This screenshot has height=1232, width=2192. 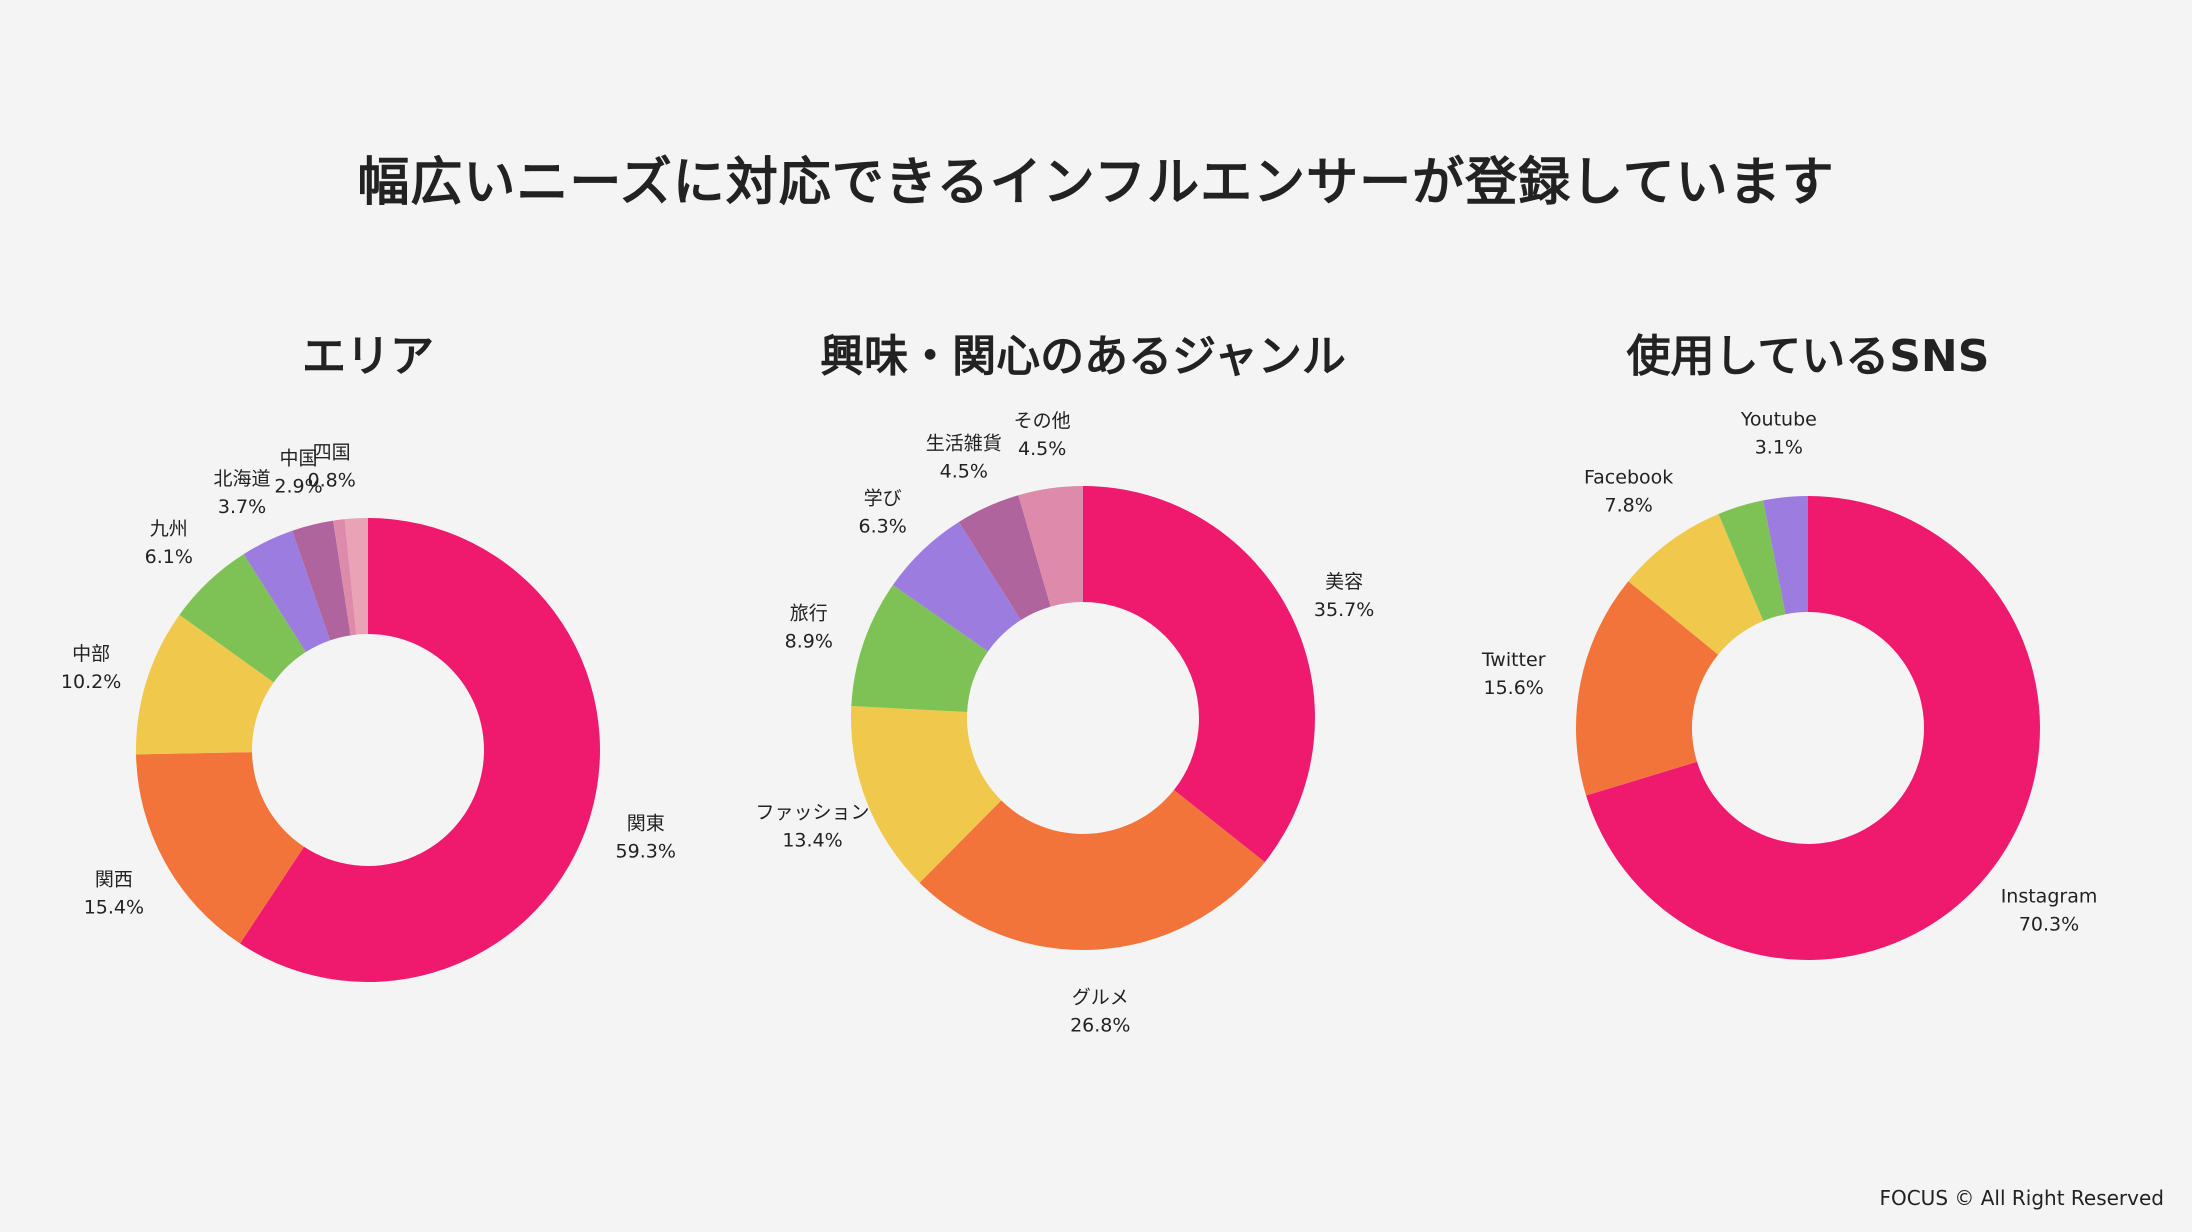 I want to click on area-label-name: 関東, so click(x=646, y=824).